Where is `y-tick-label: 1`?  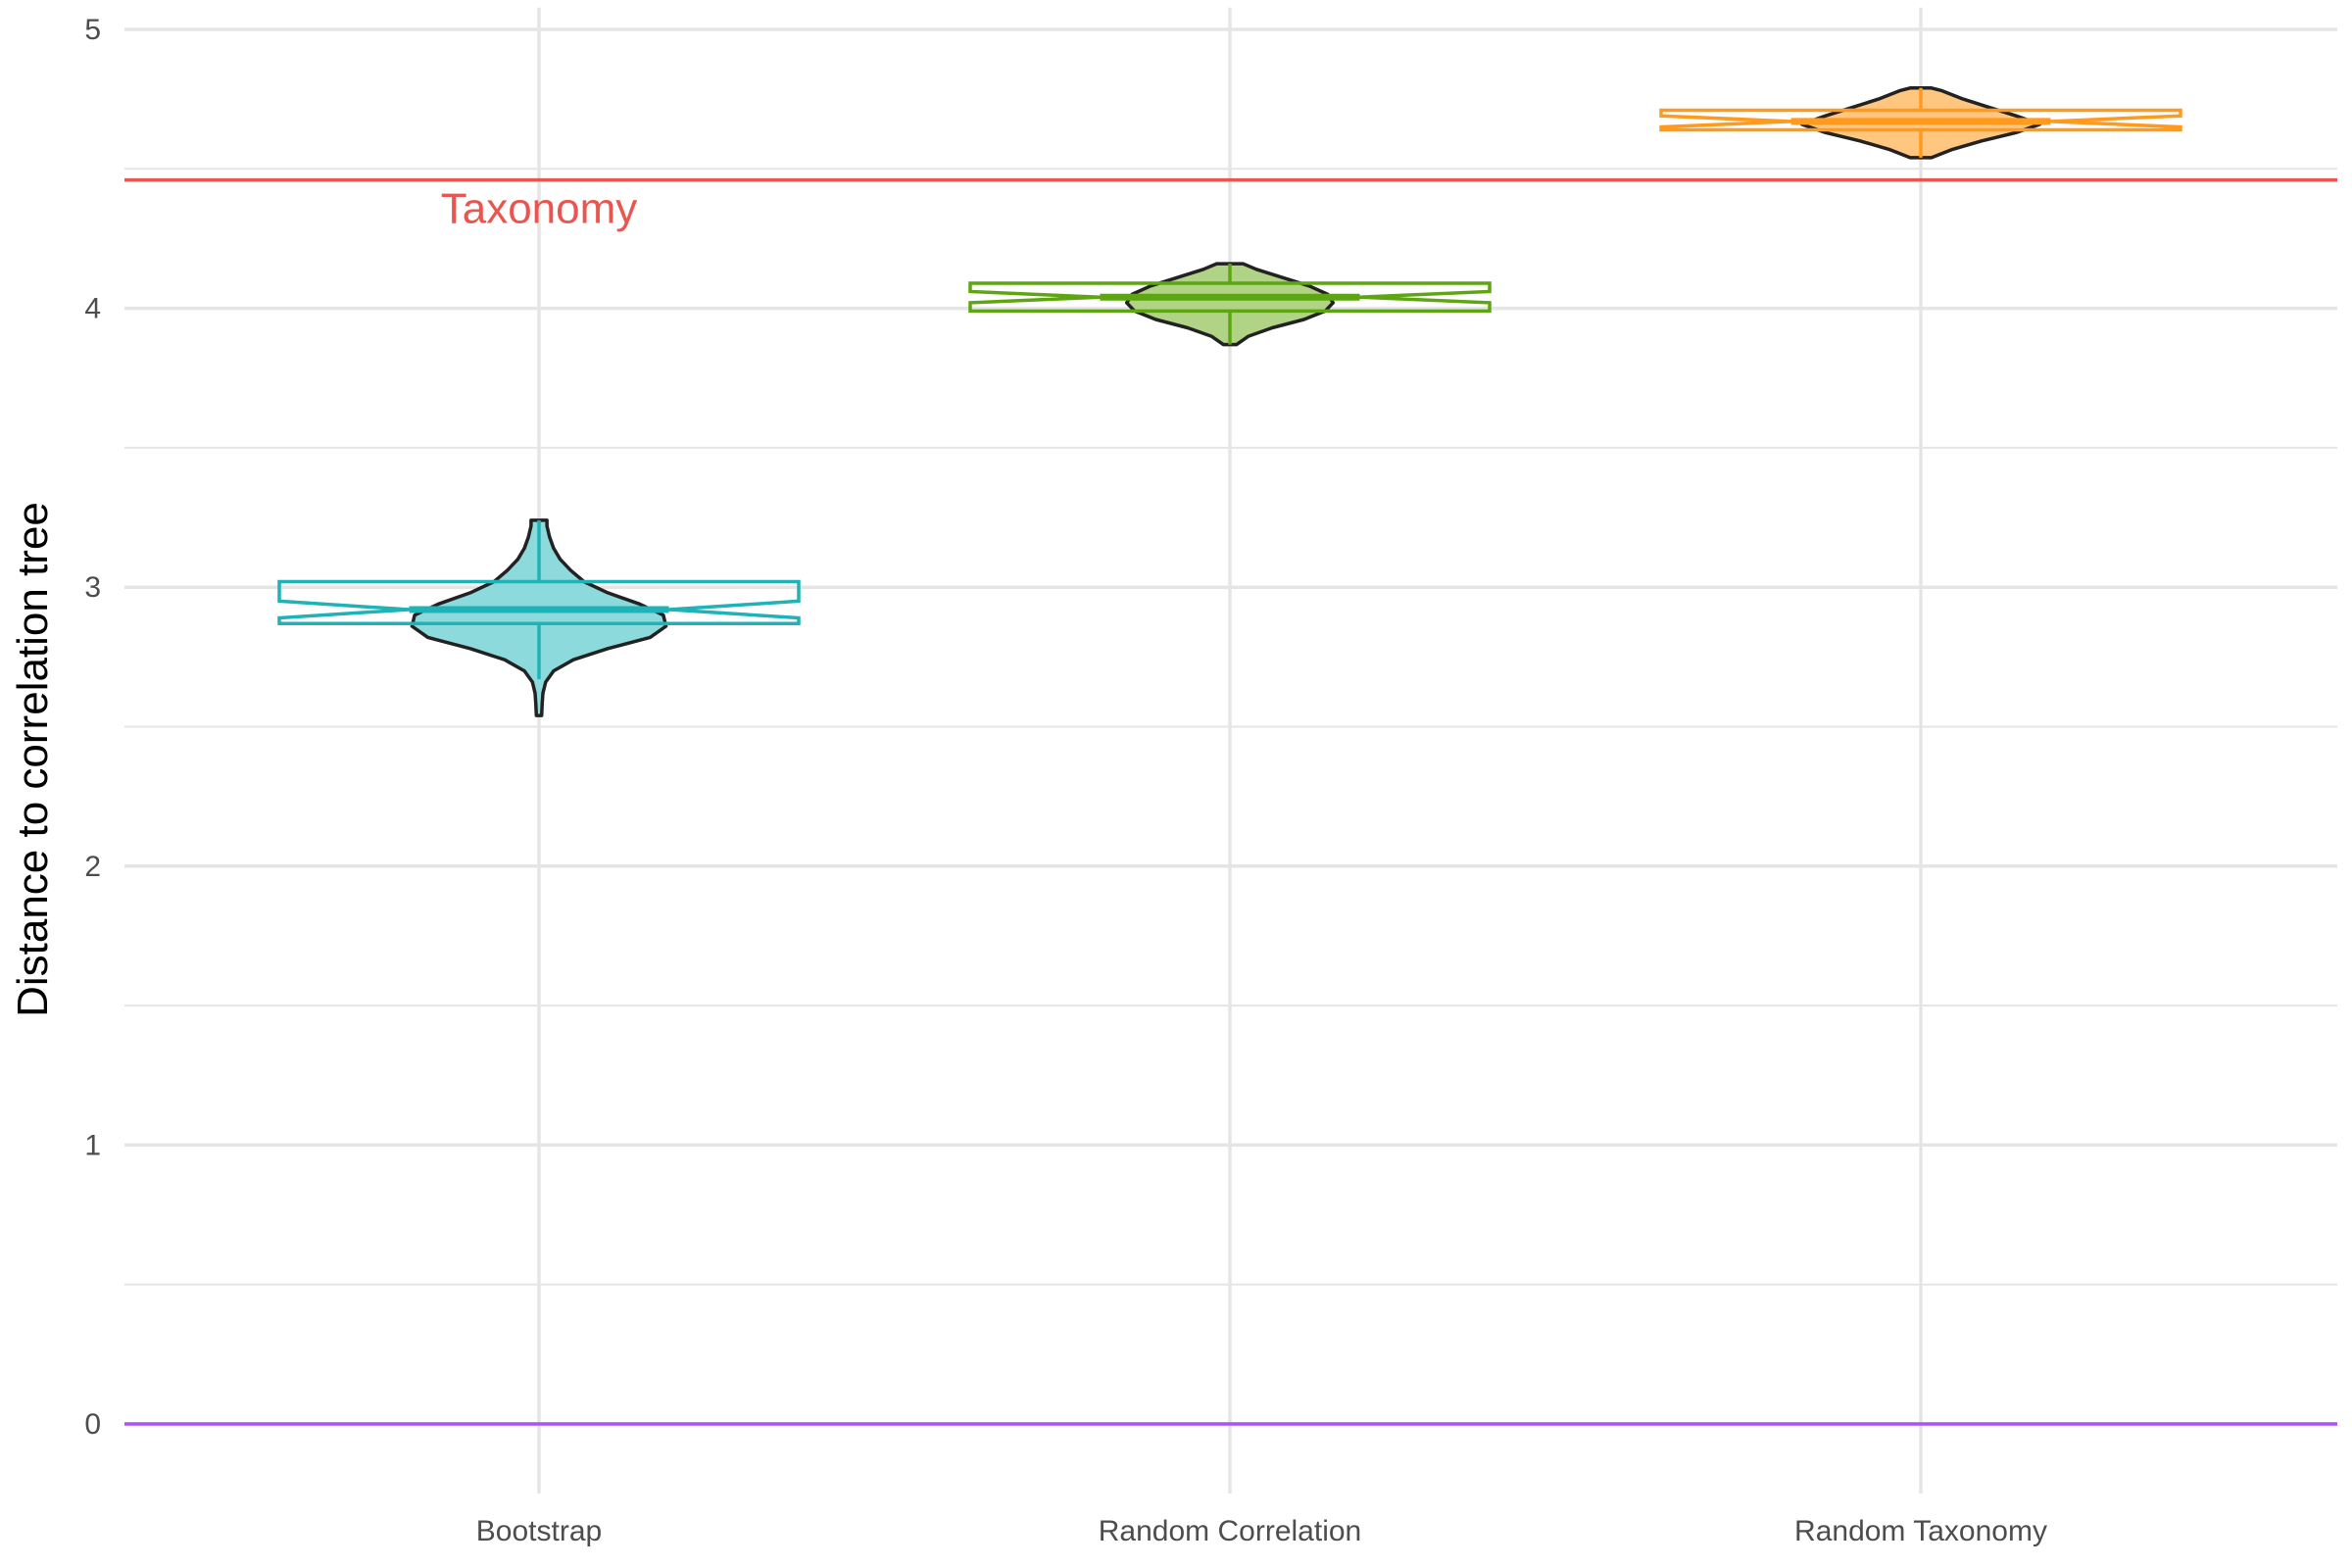
y-tick-label: 1 is located at coordinates (92, 1145).